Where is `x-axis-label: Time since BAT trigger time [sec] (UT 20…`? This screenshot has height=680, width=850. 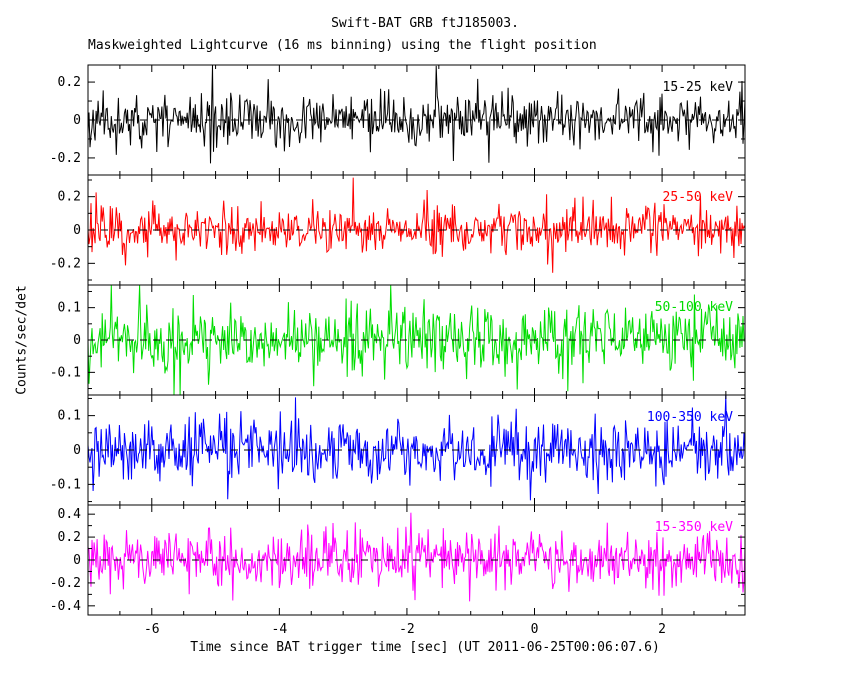
x-axis-label: Time since BAT trigger time [sec] (UT 20… is located at coordinates (425, 647).